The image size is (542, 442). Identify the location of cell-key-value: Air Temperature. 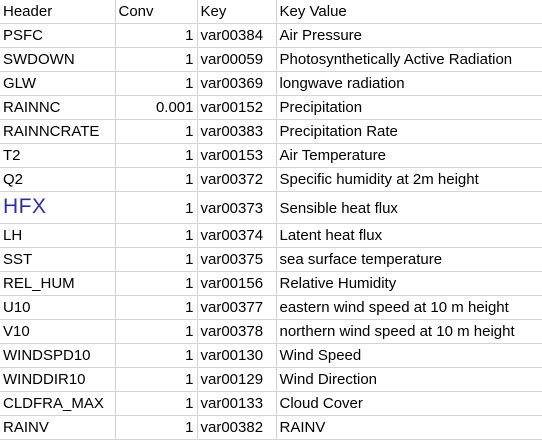
(409, 155).